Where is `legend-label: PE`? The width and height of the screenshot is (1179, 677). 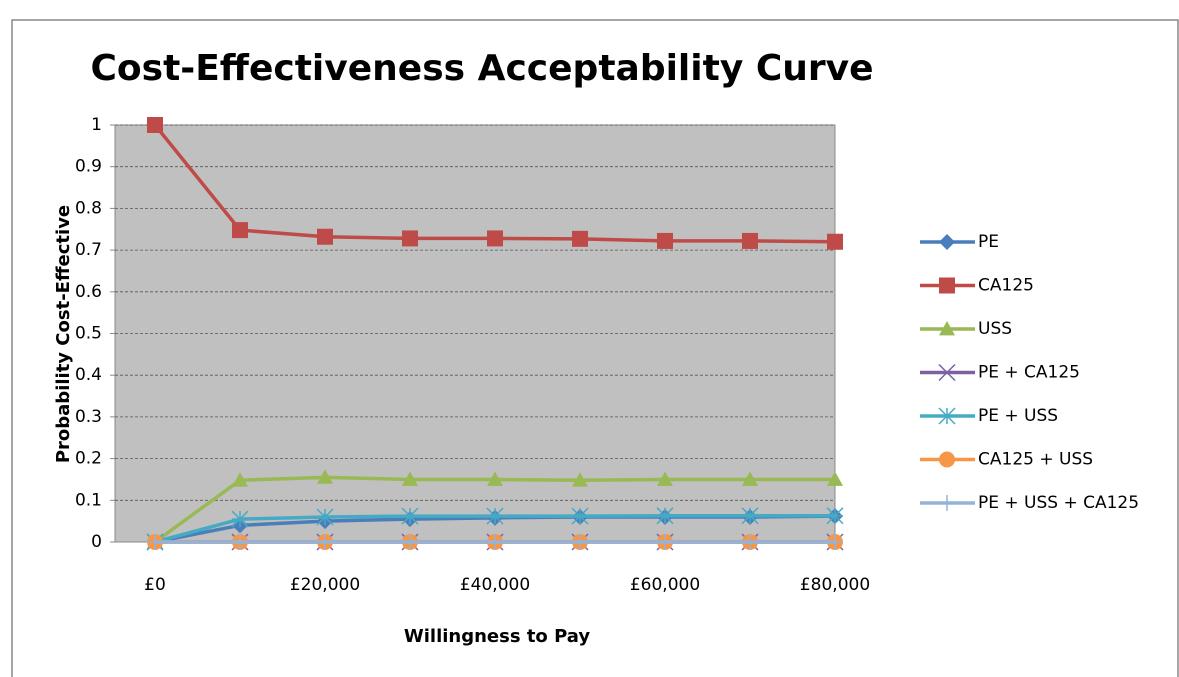
legend-label: PE is located at coordinates (988, 242).